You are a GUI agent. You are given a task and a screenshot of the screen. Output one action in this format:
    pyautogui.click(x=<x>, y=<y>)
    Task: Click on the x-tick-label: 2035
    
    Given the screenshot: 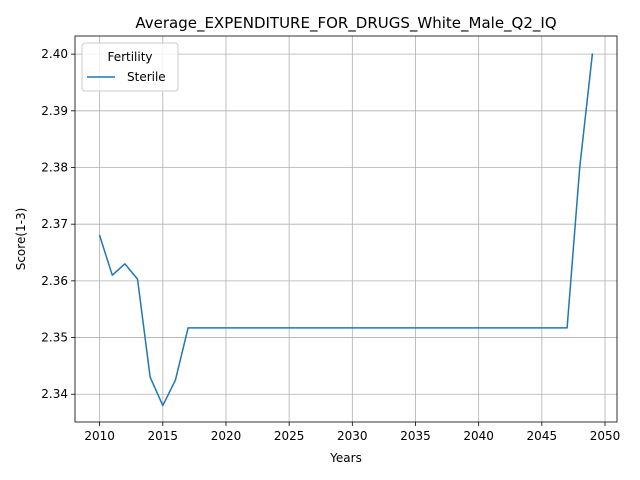 What is the action you would take?
    pyautogui.click(x=415, y=436)
    